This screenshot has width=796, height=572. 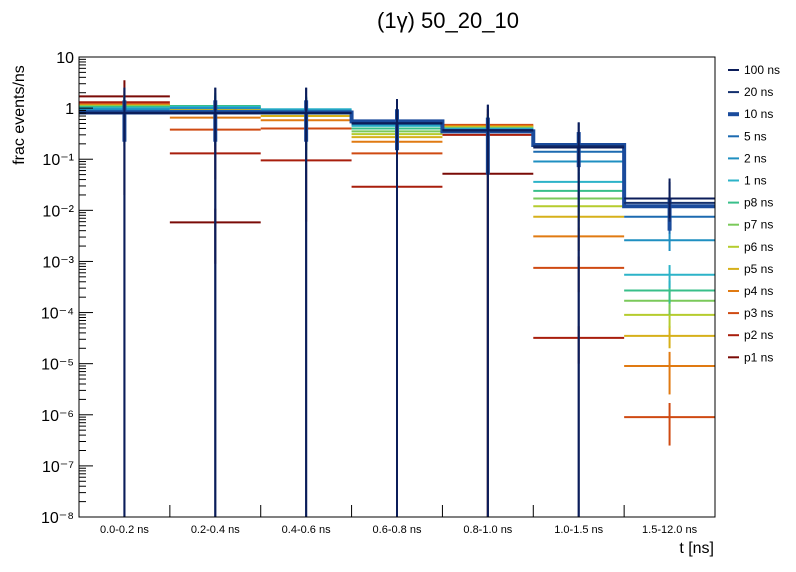 I want to click on legend-entry: p8 ns, so click(x=750, y=203).